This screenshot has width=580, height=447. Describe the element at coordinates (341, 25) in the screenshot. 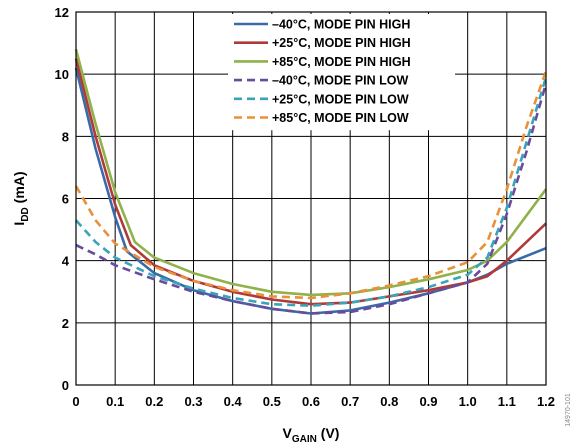

I see `legend-label: –40°C, MODE PIN HIGH` at that location.